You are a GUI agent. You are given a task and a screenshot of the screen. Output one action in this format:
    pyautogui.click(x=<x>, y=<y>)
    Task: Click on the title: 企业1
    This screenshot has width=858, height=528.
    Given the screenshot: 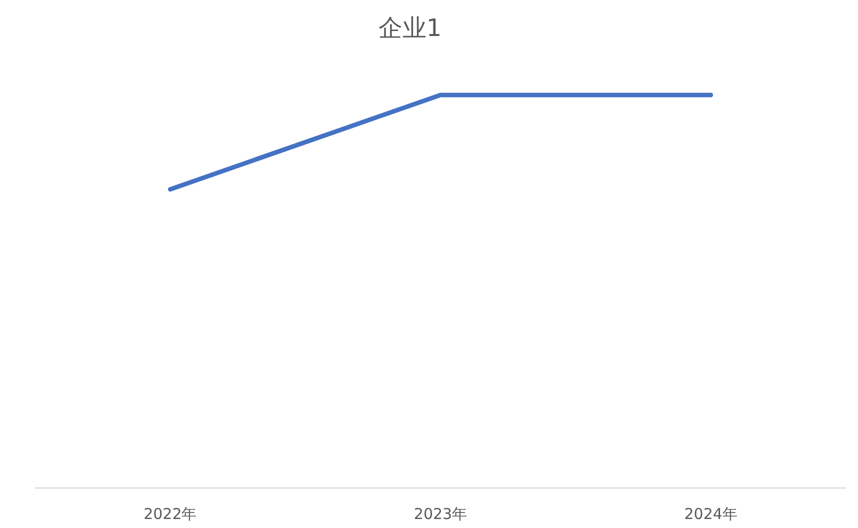 What is the action you would take?
    pyautogui.click(x=410, y=28)
    